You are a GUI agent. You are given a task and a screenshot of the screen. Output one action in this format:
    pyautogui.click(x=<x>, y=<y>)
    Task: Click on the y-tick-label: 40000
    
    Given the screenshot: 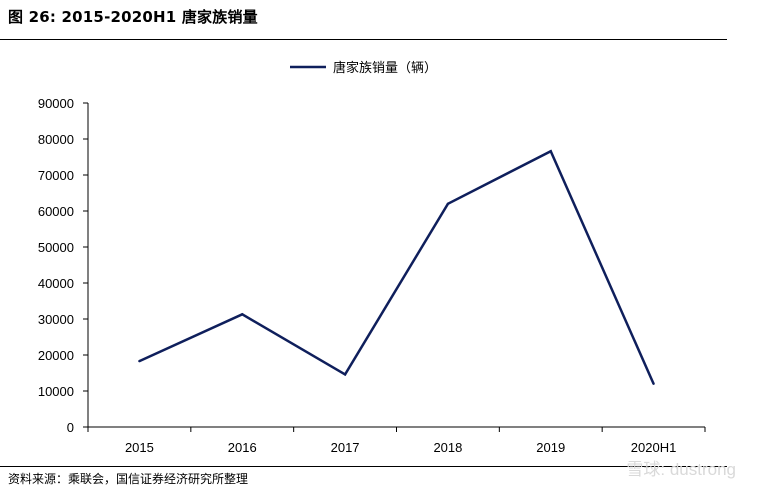 What is the action you would take?
    pyautogui.click(x=56, y=283)
    